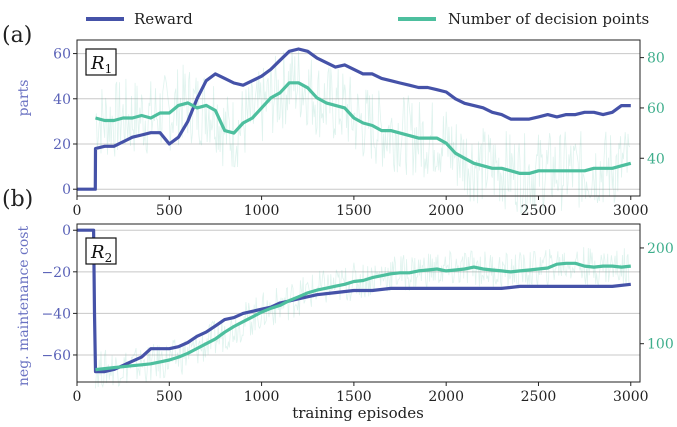 This screenshot has height=427, width=677. I want to click on panel-b-tag-text: R2, so click(101, 253).